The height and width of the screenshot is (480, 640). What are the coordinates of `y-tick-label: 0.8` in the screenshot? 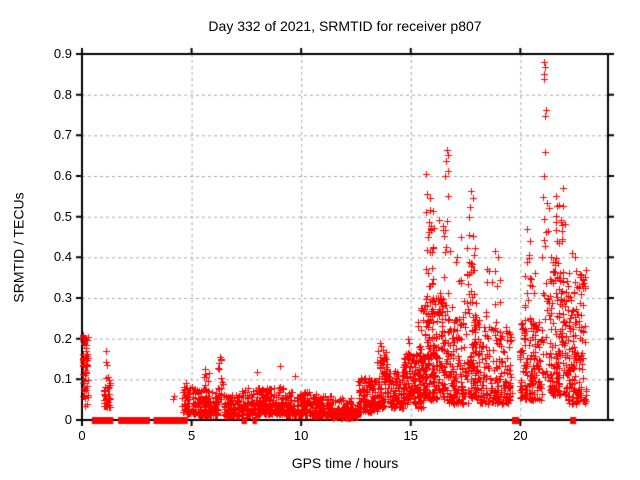 It's located at (62, 94).